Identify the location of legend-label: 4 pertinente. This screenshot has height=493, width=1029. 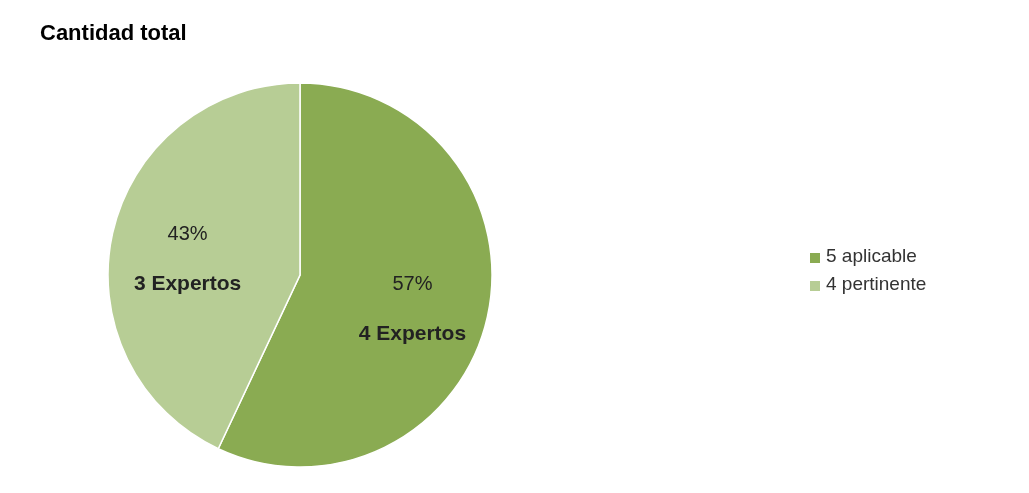
(876, 283).